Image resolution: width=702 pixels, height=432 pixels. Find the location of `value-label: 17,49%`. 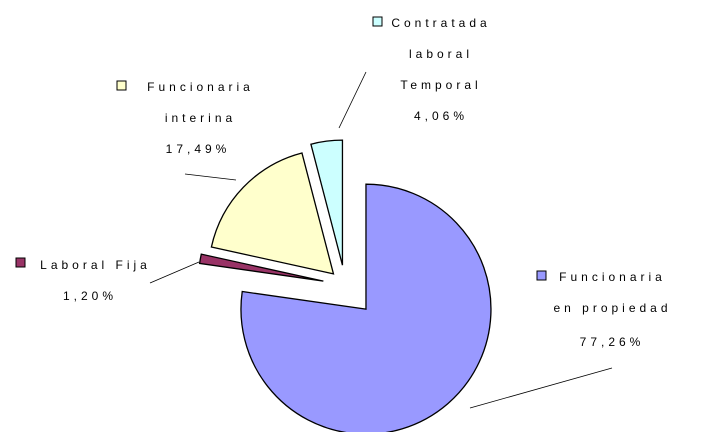

value-label: 17,49% is located at coordinates (198, 149).